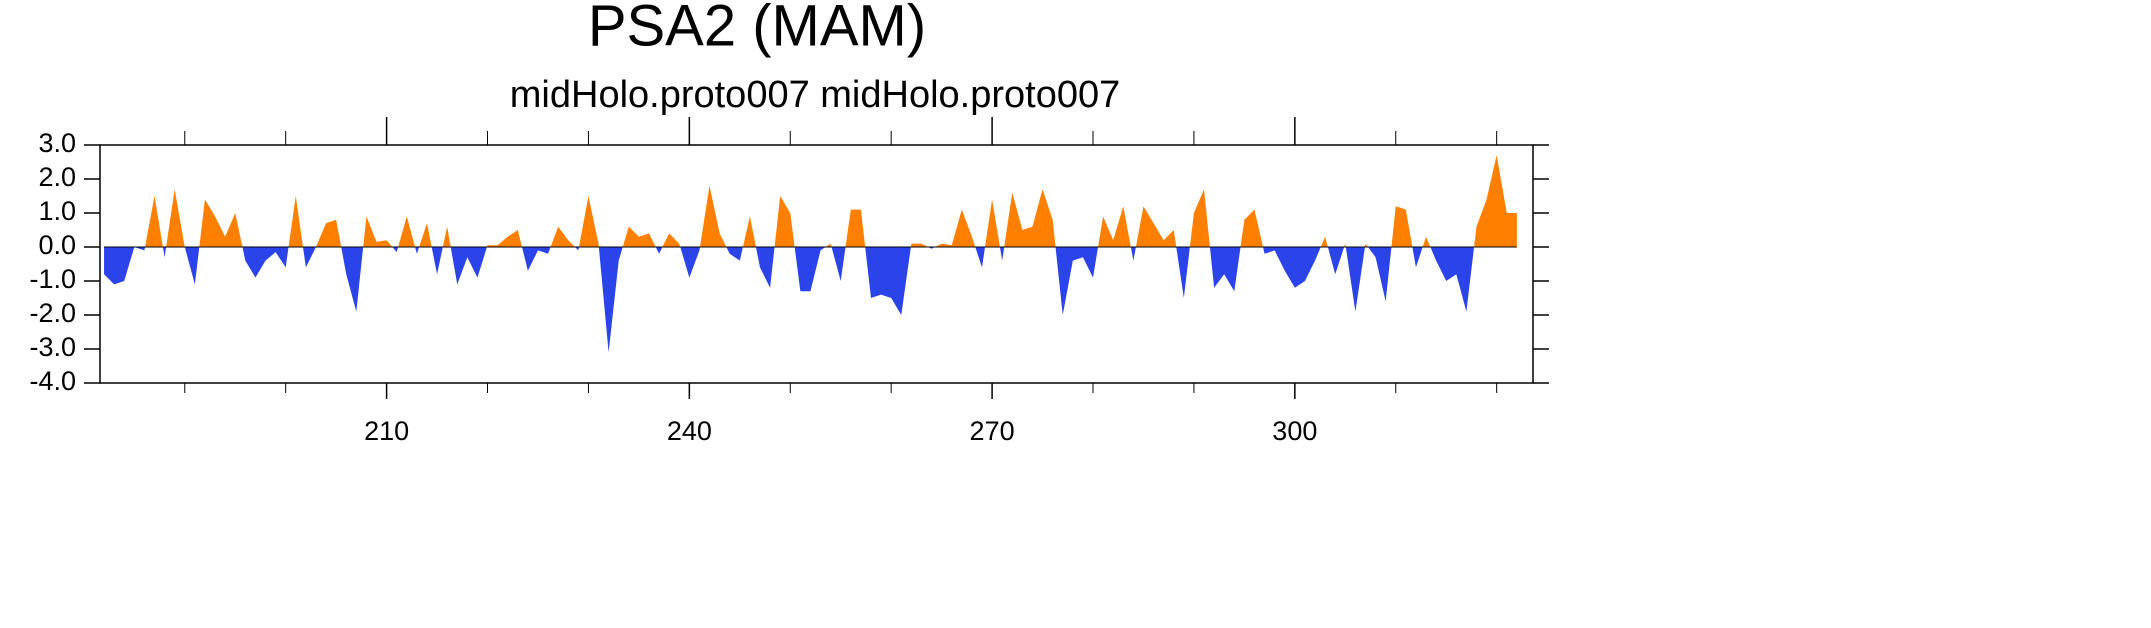 The image size is (2151, 628). What do you see at coordinates (386, 431) in the screenshot?
I see `x-tick-label: 210` at bounding box center [386, 431].